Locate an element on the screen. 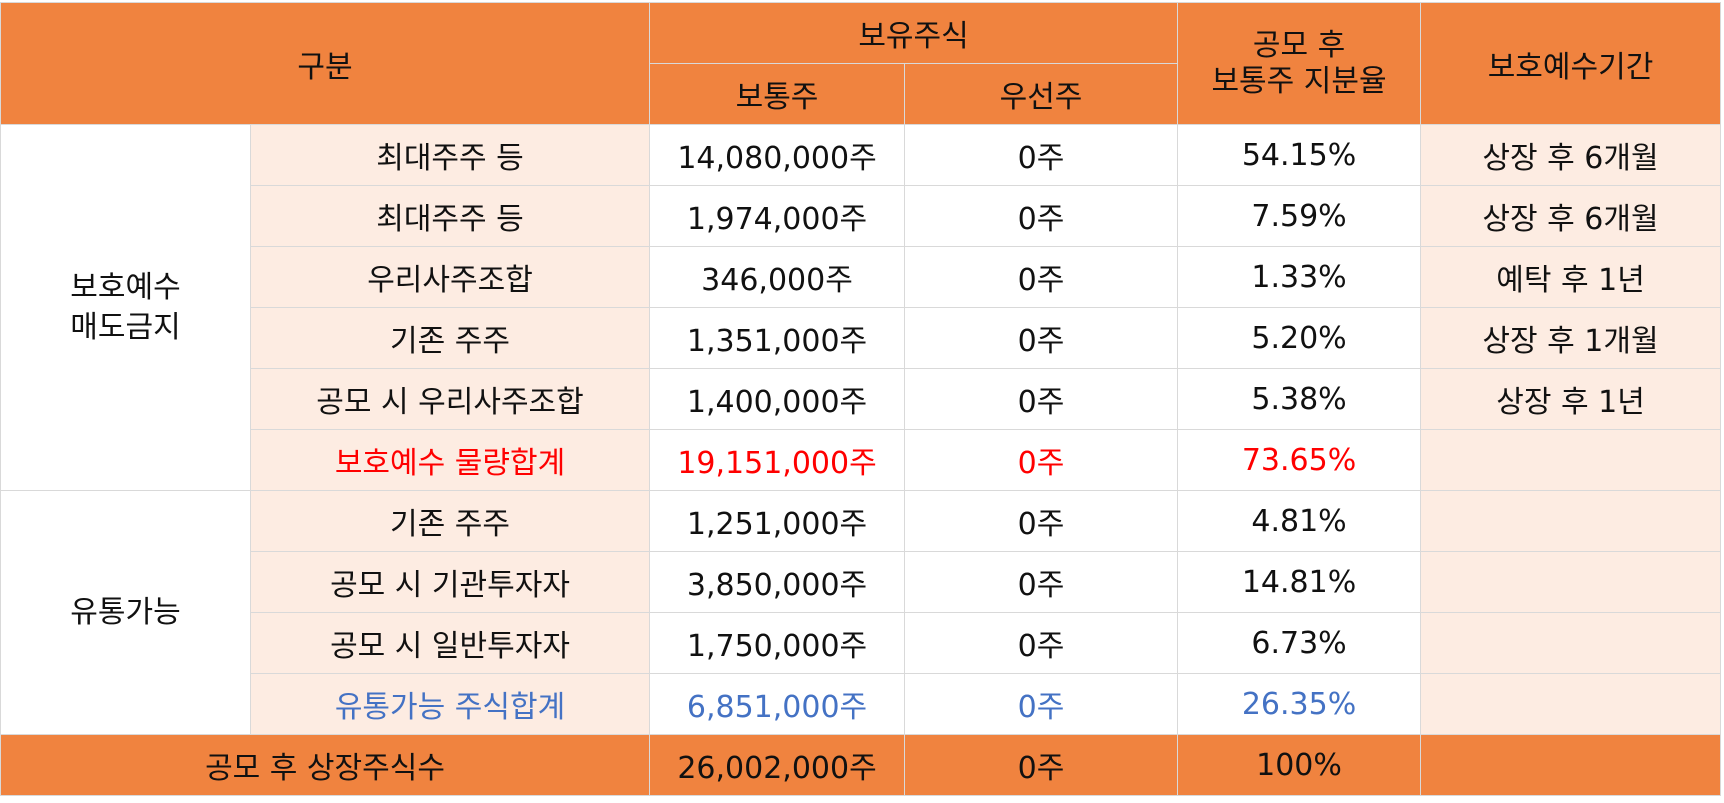 The width and height of the screenshot is (1724, 803). group-label-tradable: 유통가능 is located at coordinates (125, 612).